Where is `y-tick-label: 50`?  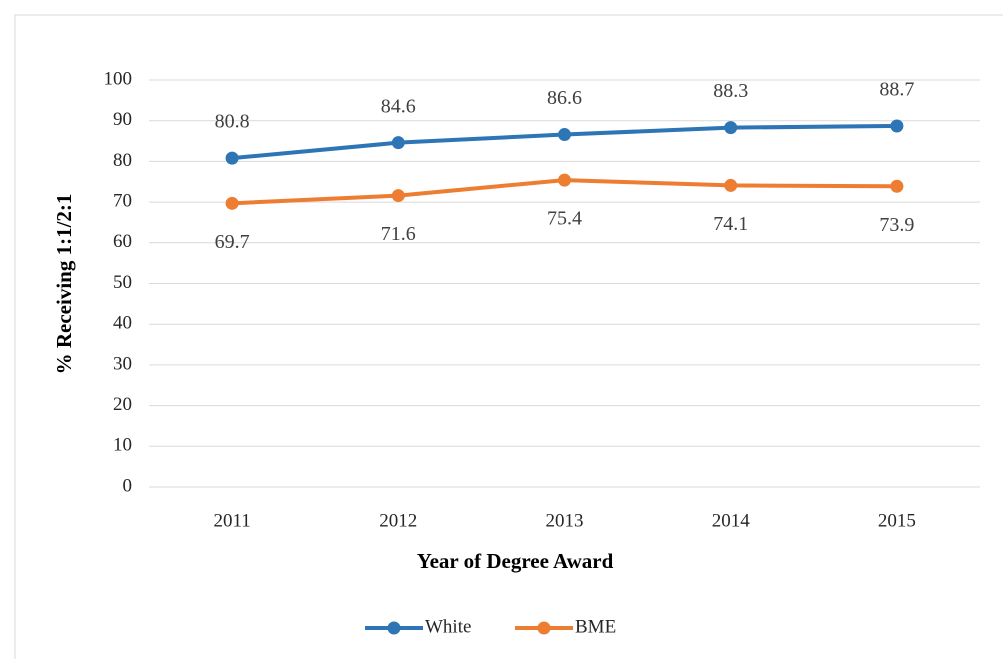
y-tick-label: 50 is located at coordinates (122, 282).